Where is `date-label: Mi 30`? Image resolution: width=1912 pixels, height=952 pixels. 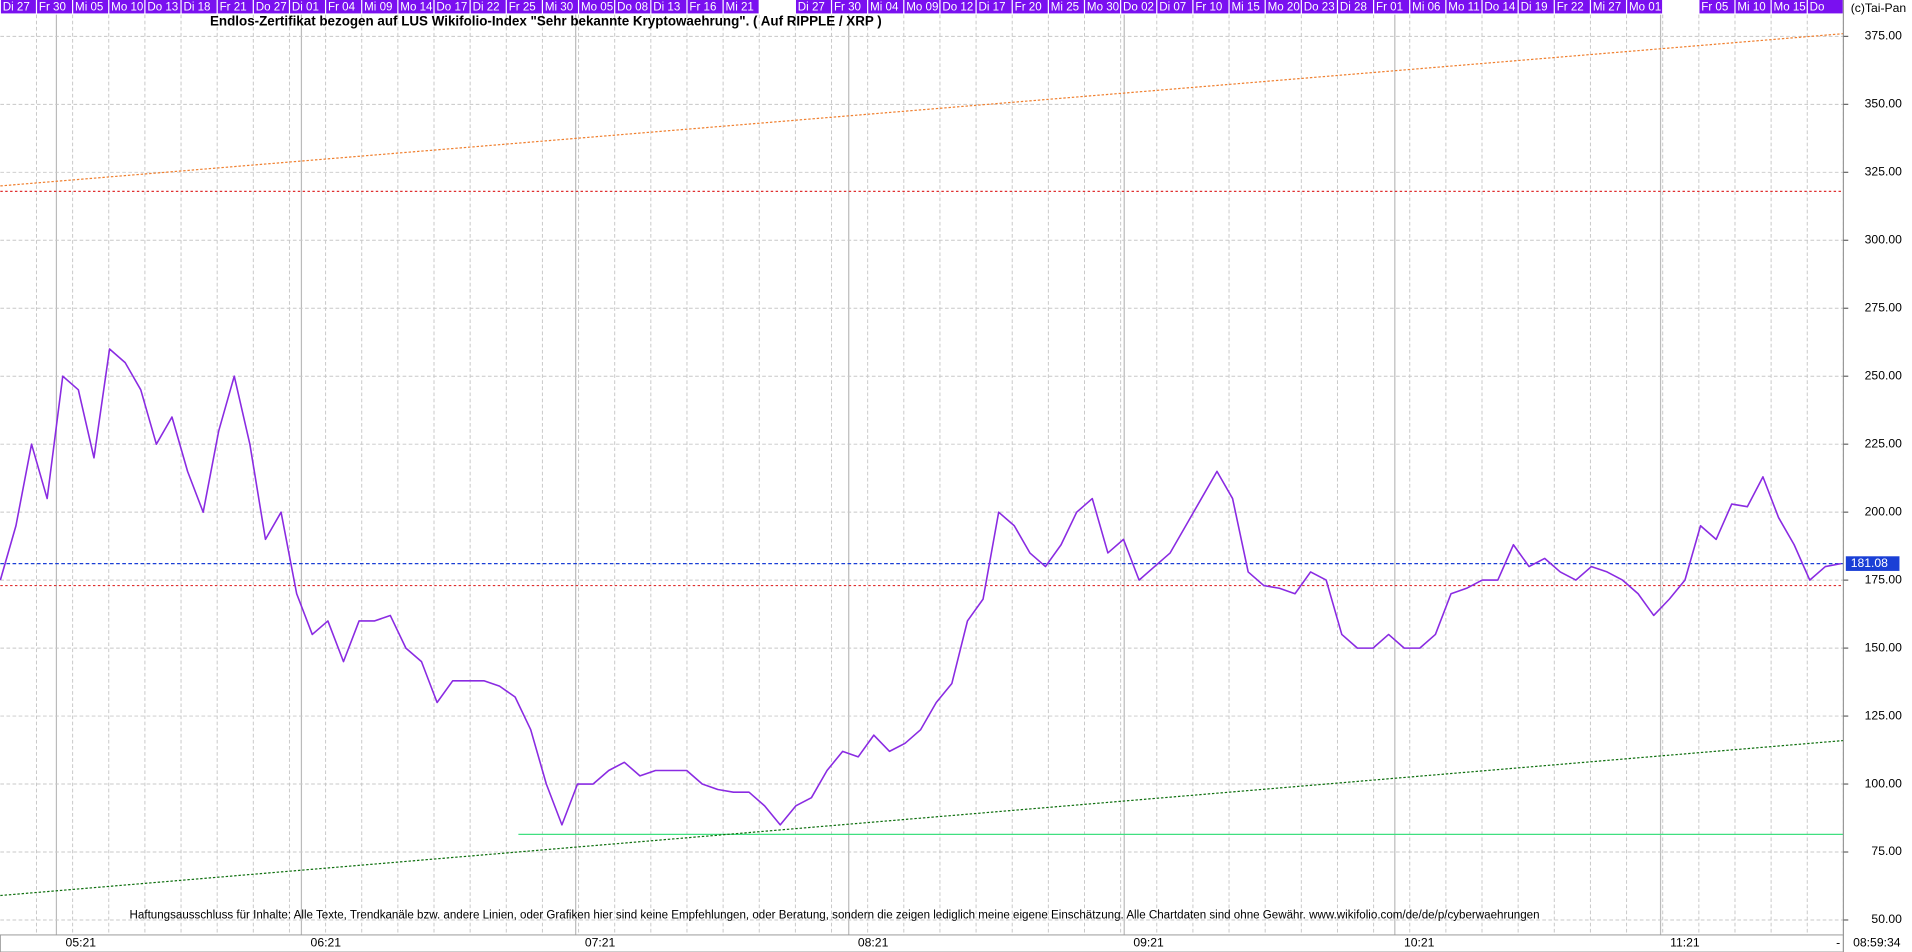 date-label: Mi 30 is located at coordinates (559, 7).